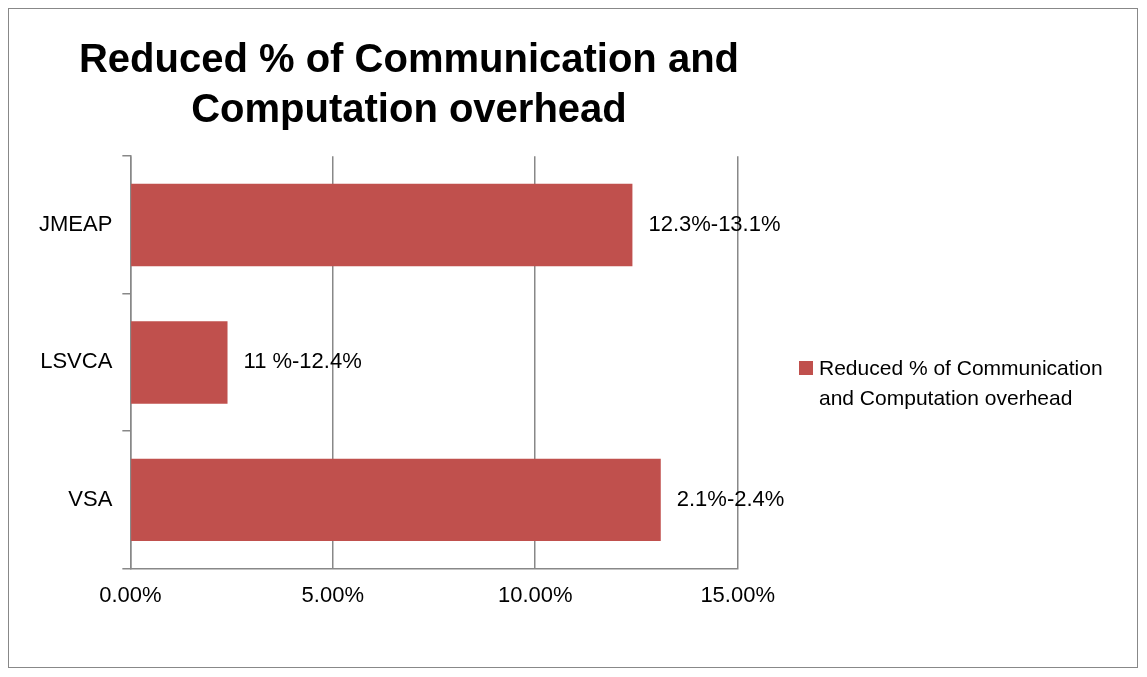 The height and width of the screenshot is (677, 1147). I want to click on x-tick-label: 15.00%, so click(737, 594).